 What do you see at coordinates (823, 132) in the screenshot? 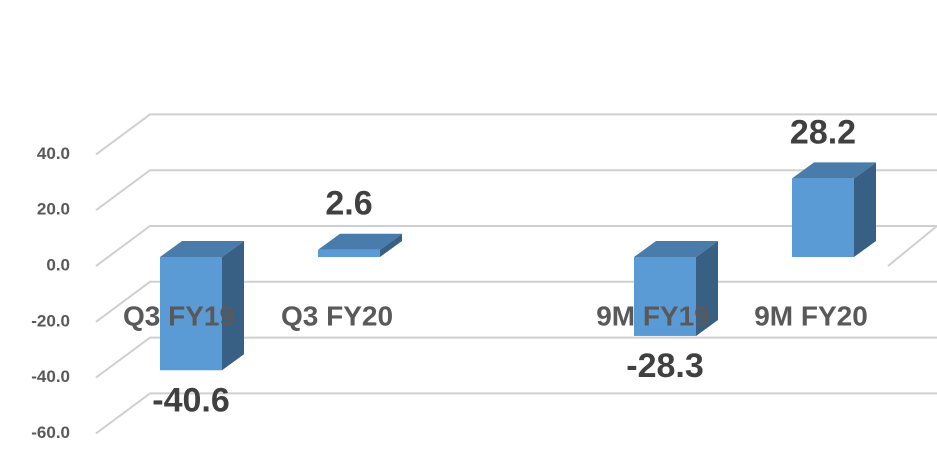
I see `data-label: 28.2` at bounding box center [823, 132].